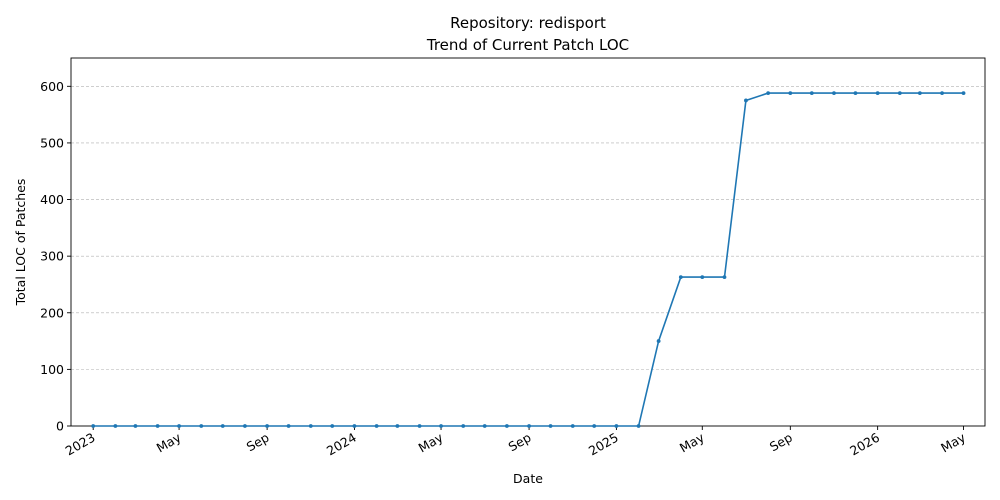 This screenshot has width=1000, height=500. I want to click on y-axis-label: Total LOC of Patches, so click(20, 243).